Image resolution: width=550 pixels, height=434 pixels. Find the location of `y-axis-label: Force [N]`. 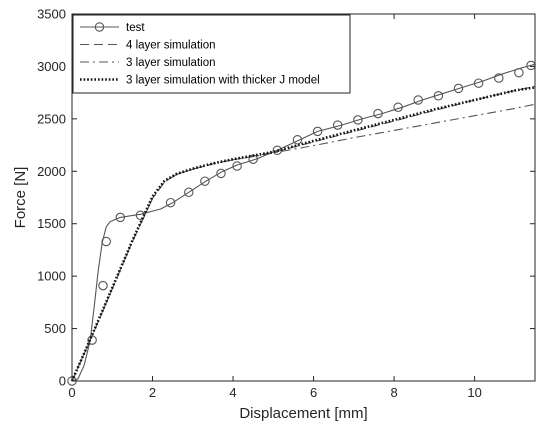

y-axis-label: Force [N] is located at coordinates (20, 198).